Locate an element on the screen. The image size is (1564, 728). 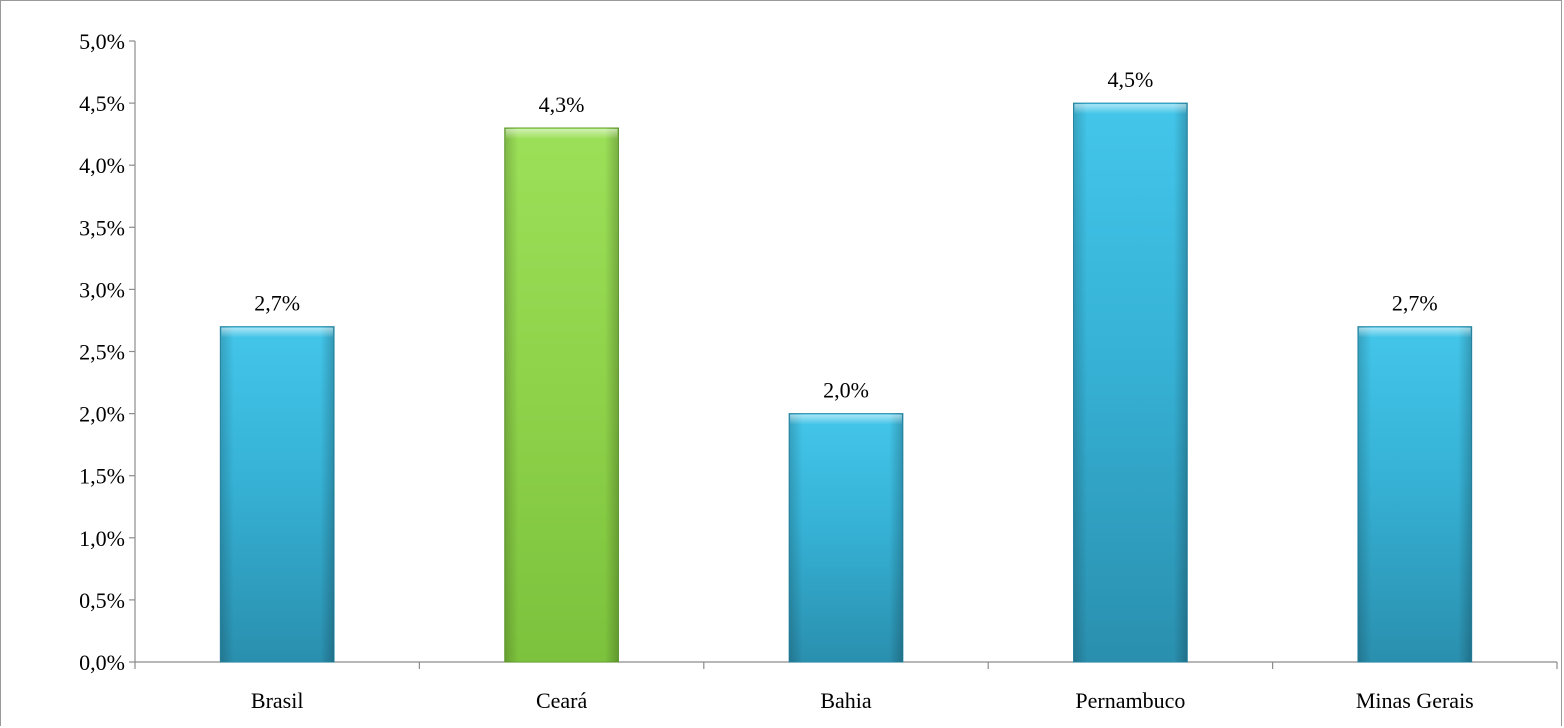
y-tick-label: 1,0% is located at coordinates (102, 538).